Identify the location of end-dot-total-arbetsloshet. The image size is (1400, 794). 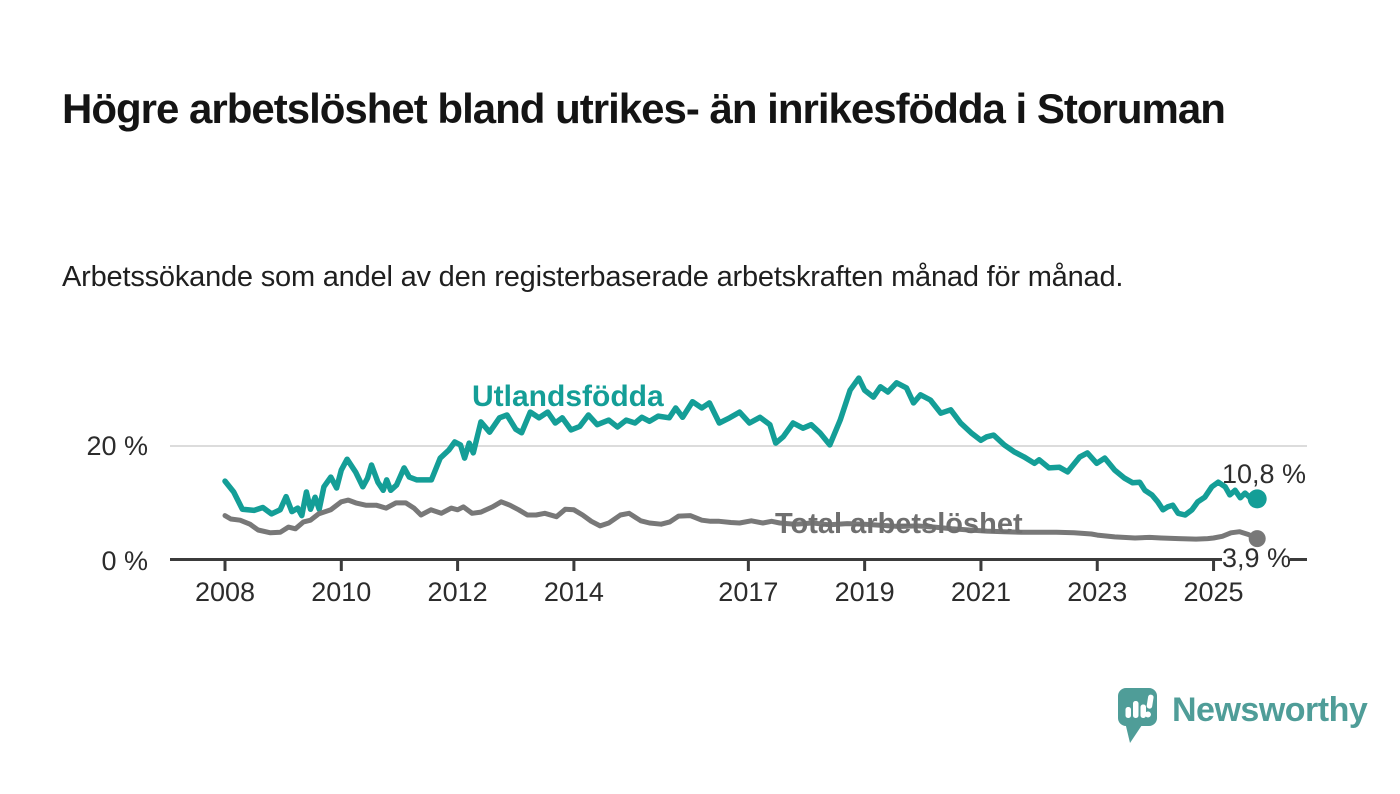
(1257, 539).